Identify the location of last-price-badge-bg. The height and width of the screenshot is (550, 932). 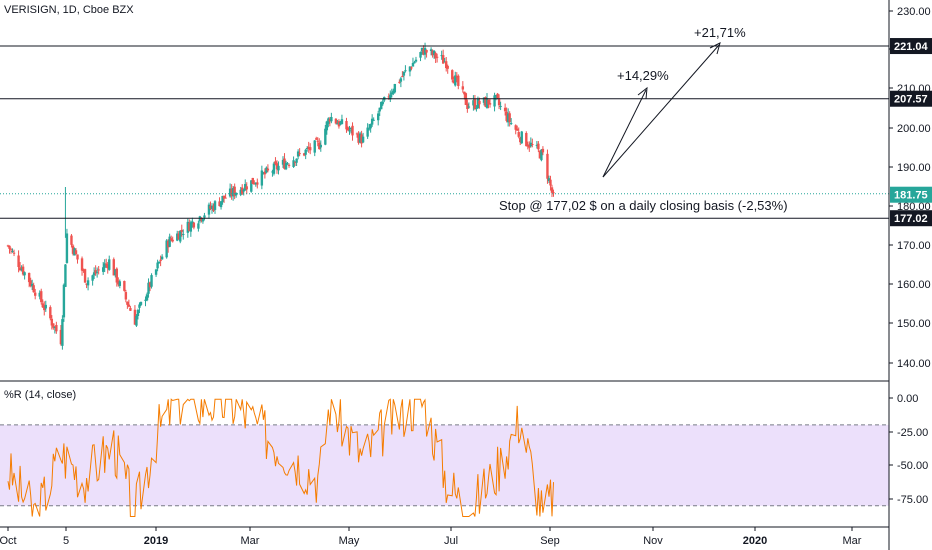
(911, 194).